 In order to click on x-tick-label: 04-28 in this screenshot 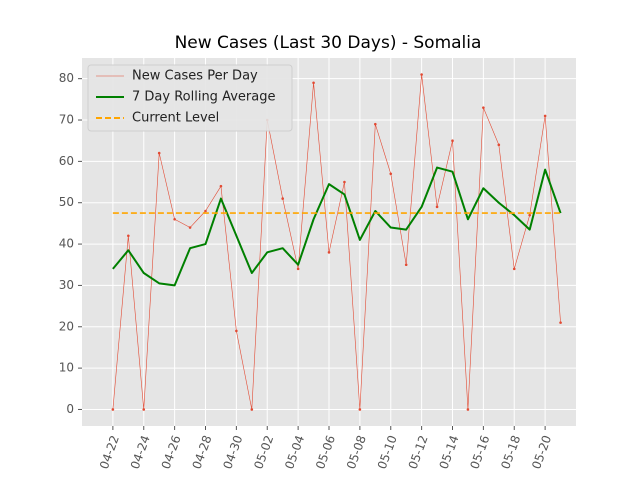, I will do `click(202, 452)`.